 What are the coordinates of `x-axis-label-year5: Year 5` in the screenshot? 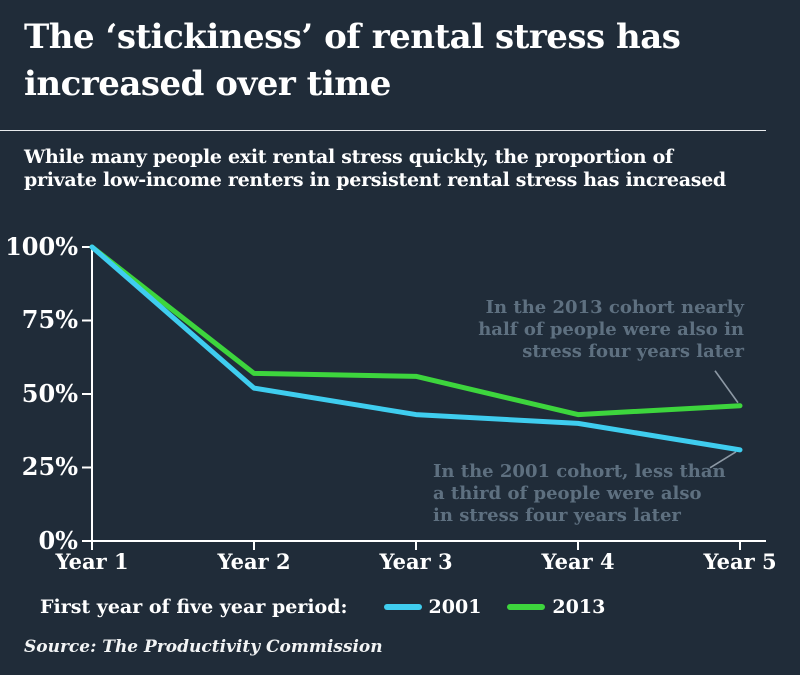 It's located at (740, 561).